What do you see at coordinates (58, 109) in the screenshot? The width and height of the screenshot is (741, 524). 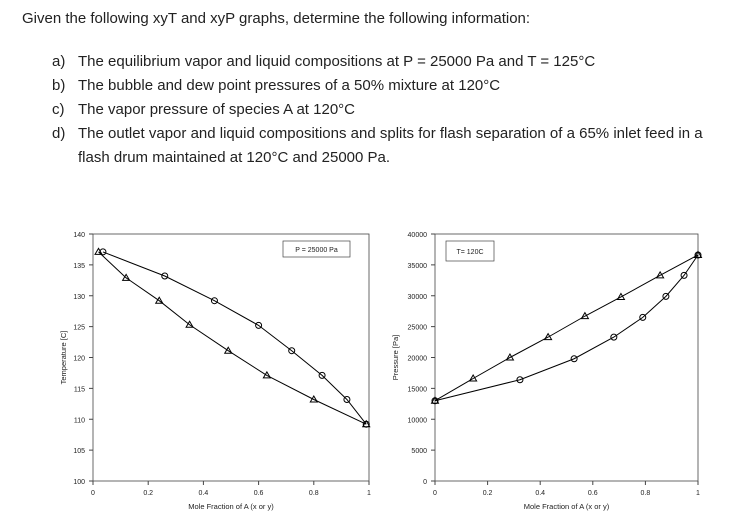 I see `item-label: c)` at bounding box center [58, 109].